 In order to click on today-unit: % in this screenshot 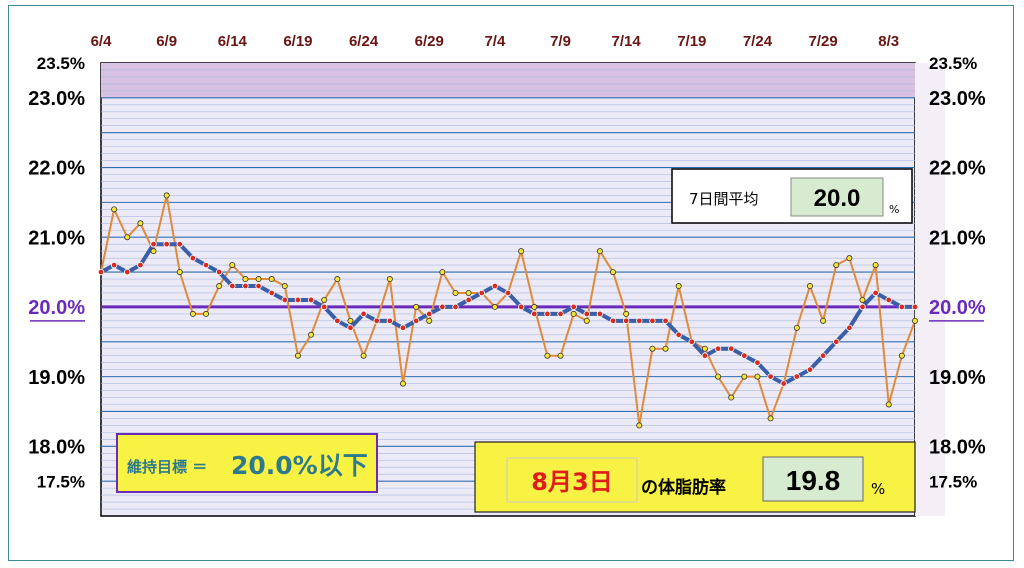, I will do `click(878, 489)`.